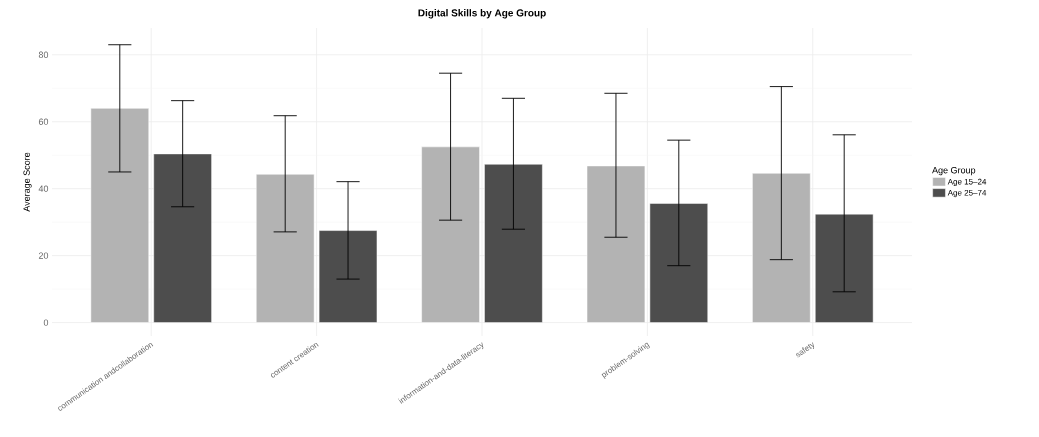 This screenshot has height=437, width=1039. What do you see at coordinates (43, 255) in the screenshot?
I see `y-tick-label: 20` at bounding box center [43, 255].